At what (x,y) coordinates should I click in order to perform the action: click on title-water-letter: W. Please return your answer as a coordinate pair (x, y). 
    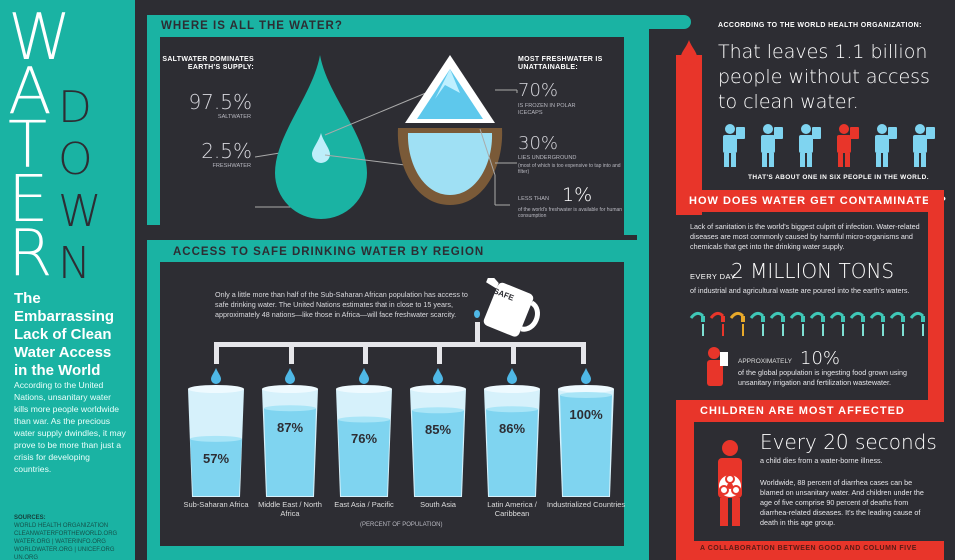
    Looking at the image, I should click on (40, 38).